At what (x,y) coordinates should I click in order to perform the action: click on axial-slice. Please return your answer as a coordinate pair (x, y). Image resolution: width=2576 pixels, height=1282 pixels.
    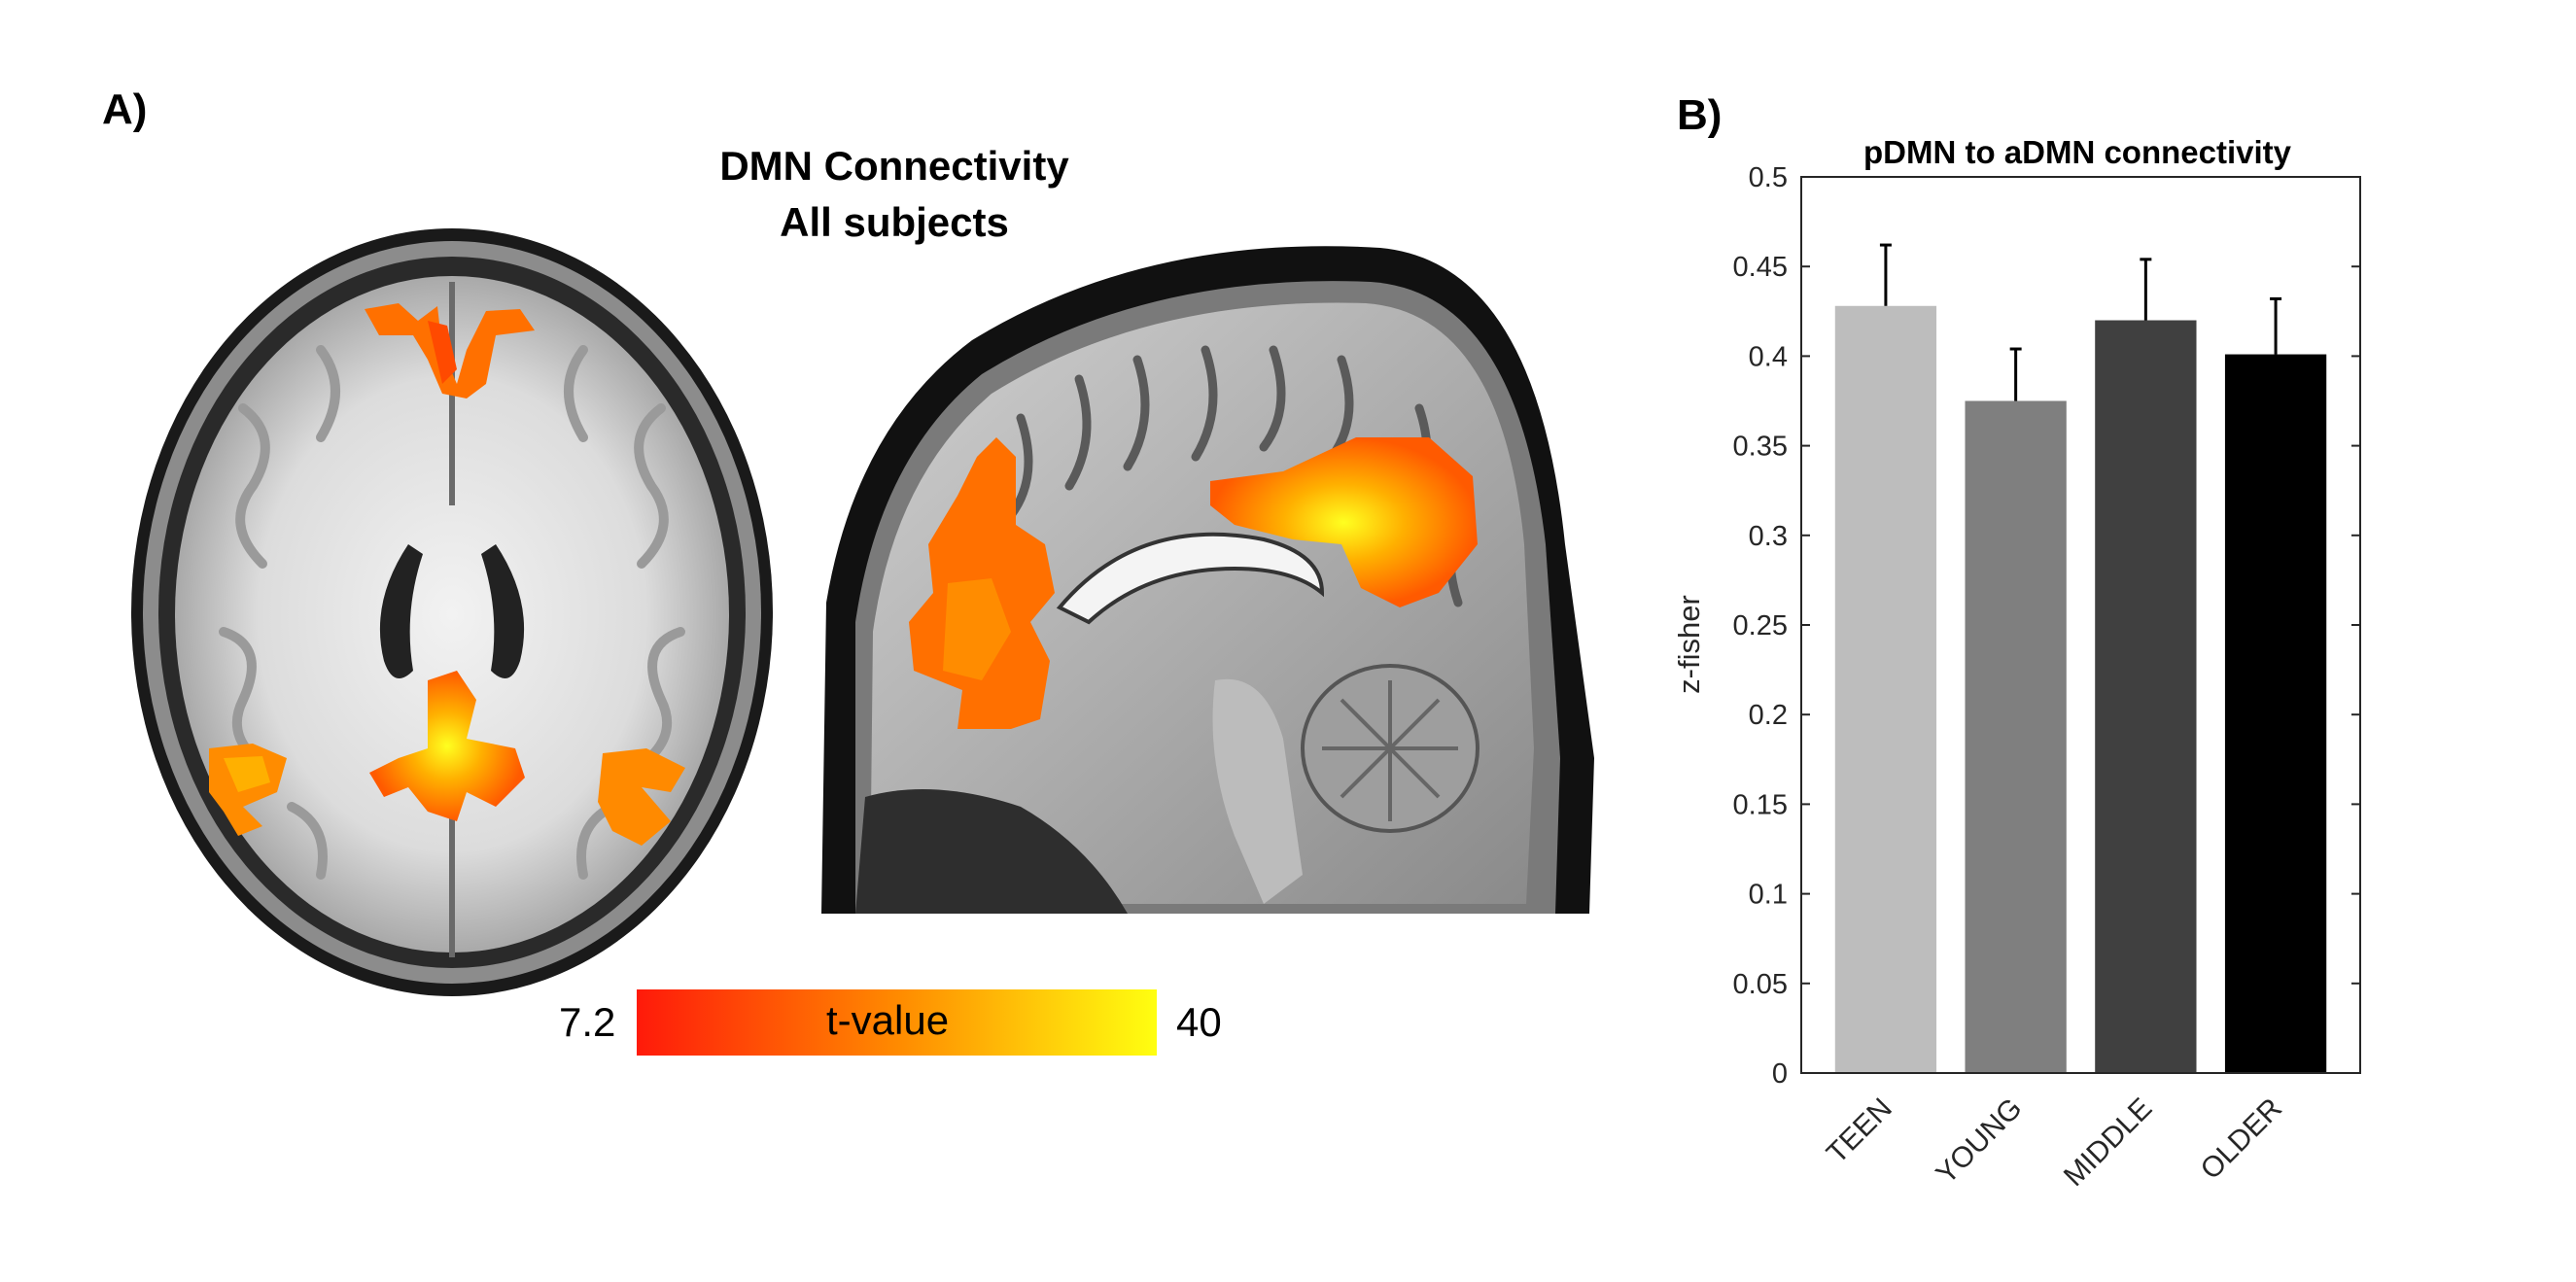
    Looking at the image, I should click on (452, 612).